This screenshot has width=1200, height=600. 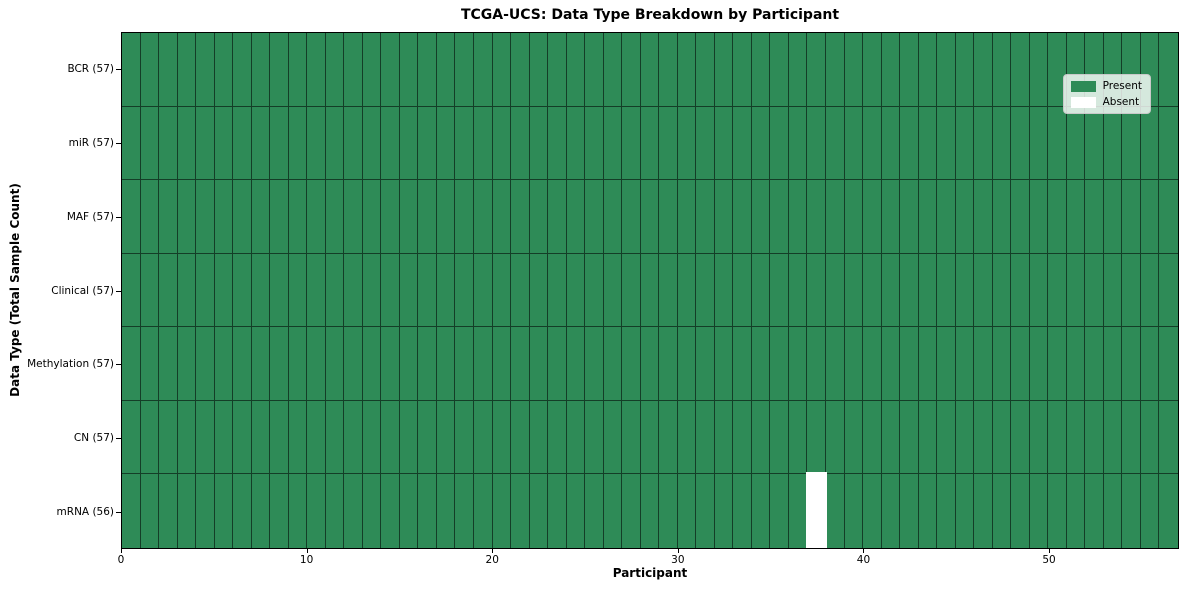 I want to click on legend-item-present: Present, so click(x=1106, y=86).